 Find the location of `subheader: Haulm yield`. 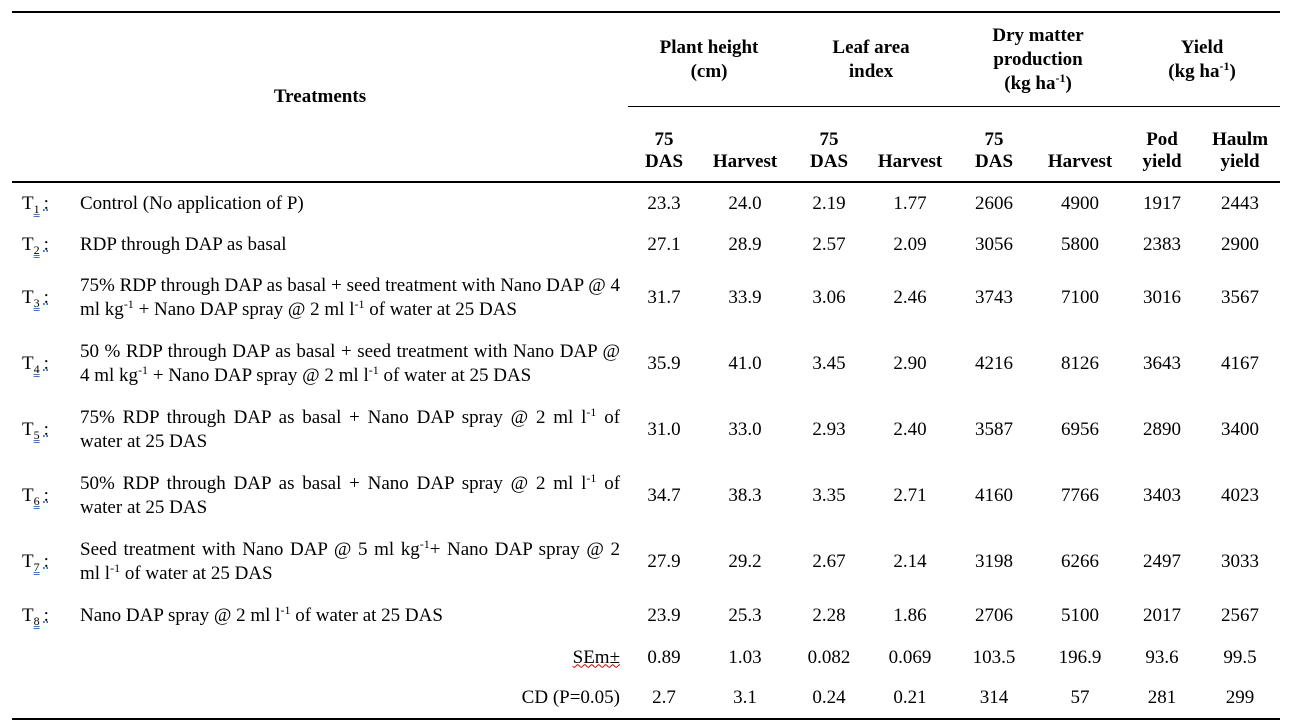

subheader: Haulm yield is located at coordinates (1240, 144).